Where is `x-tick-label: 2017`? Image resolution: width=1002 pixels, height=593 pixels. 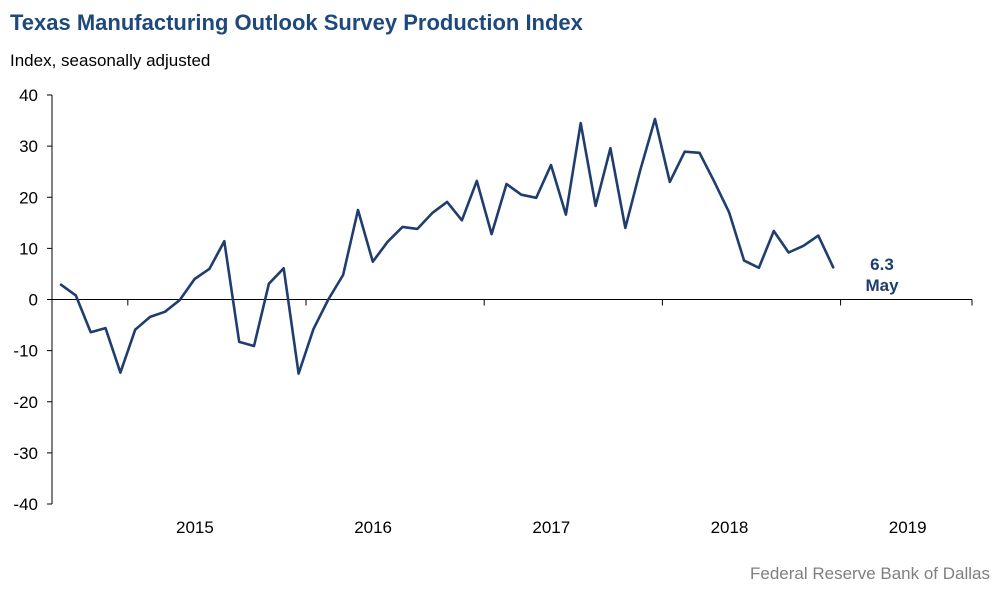
x-tick-label: 2017 is located at coordinates (551, 527).